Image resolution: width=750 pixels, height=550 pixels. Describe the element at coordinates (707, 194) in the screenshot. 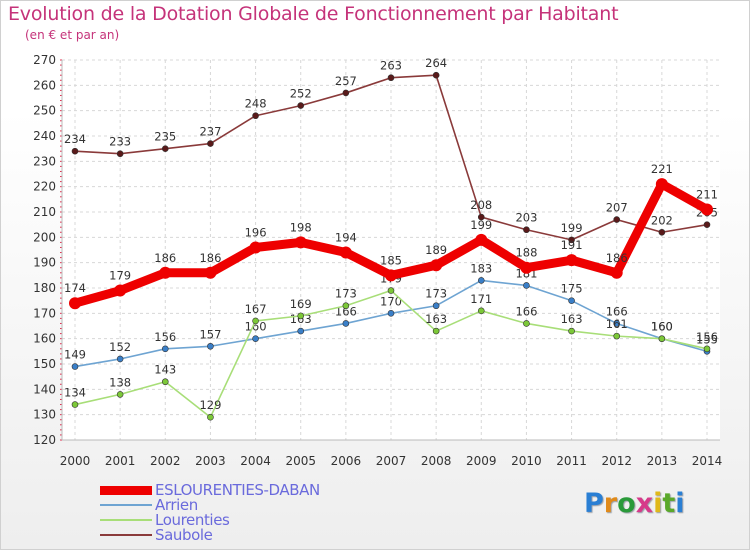

I see `data-label: 211` at that location.